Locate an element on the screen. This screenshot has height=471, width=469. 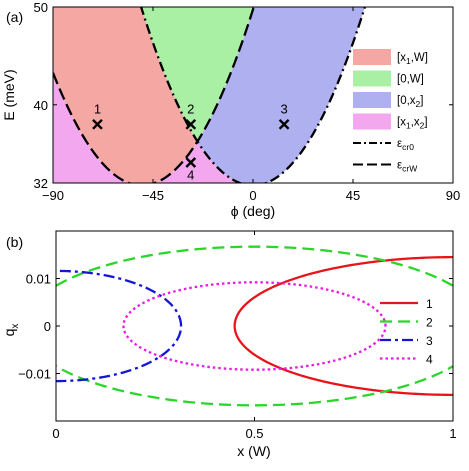
panel-a-label: (a) is located at coordinates (14, 17).